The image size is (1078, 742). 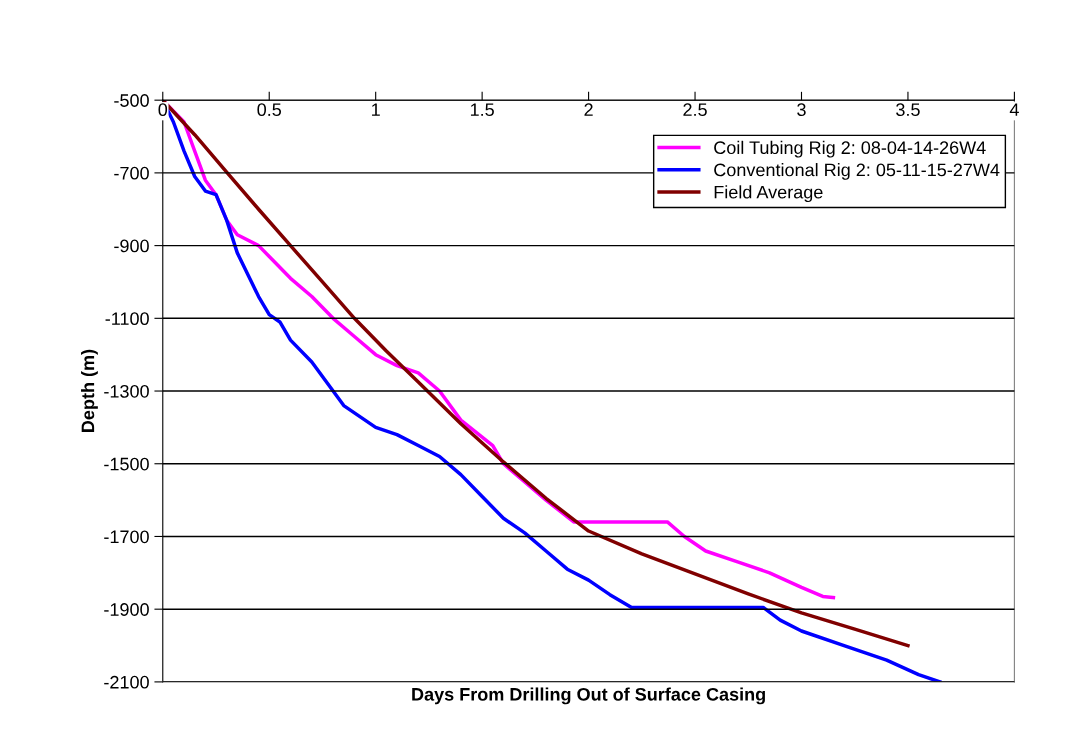 What do you see at coordinates (131, 100) in the screenshot?
I see `y-tick-label: -500` at bounding box center [131, 100].